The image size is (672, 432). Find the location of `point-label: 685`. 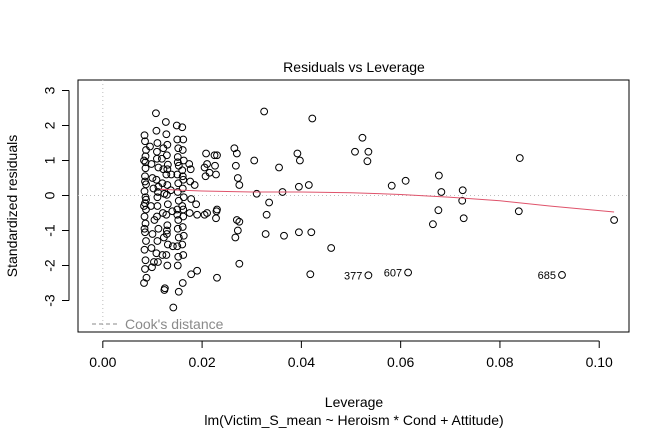

point-label: 685 is located at coordinates (547, 276).